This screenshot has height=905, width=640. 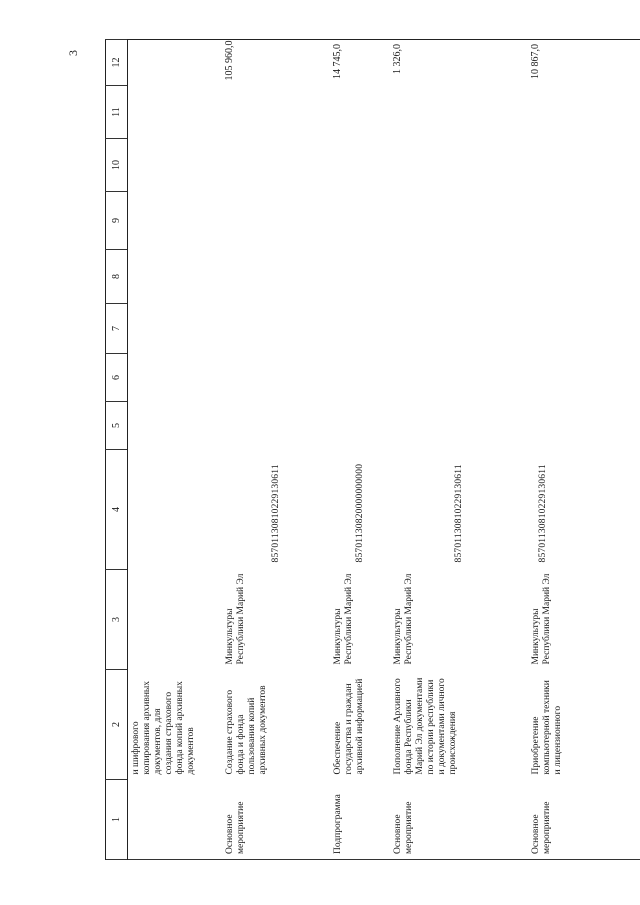 What do you see at coordinates (116, 62) in the screenshot?
I see `column-header: 12` at bounding box center [116, 62].